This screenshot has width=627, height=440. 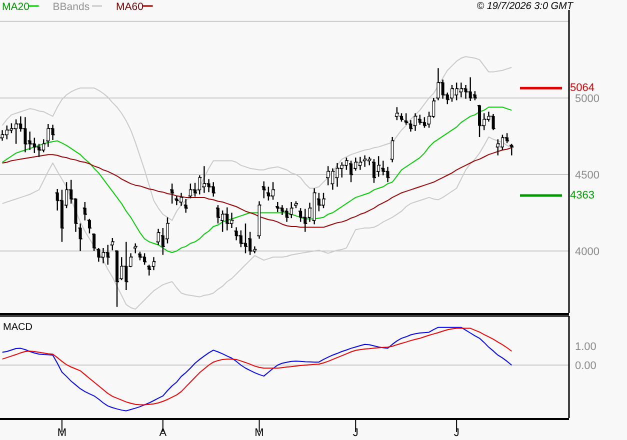 What do you see at coordinates (585, 366) in the screenshot?
I see `y-tick-label: 0.00` at bounding box center [585, 366].